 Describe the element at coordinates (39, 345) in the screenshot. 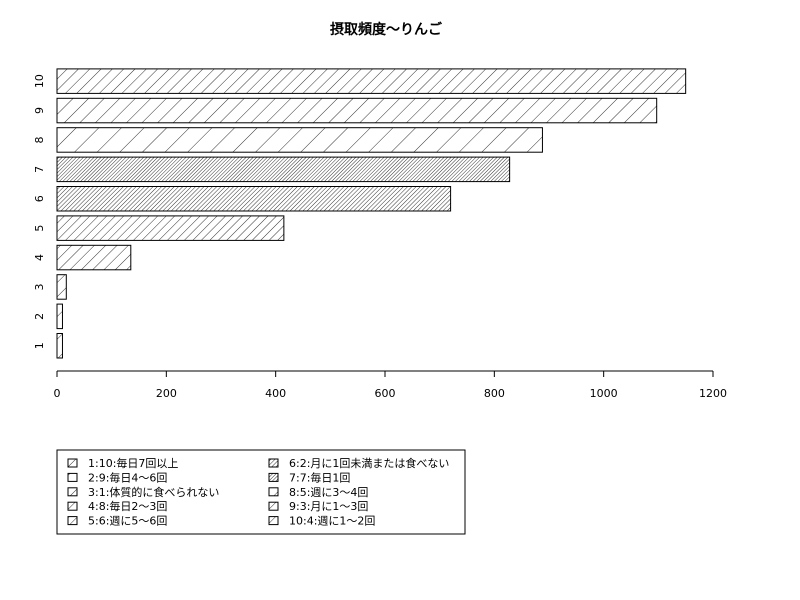

I see `y-tick-label: 1` at that location.